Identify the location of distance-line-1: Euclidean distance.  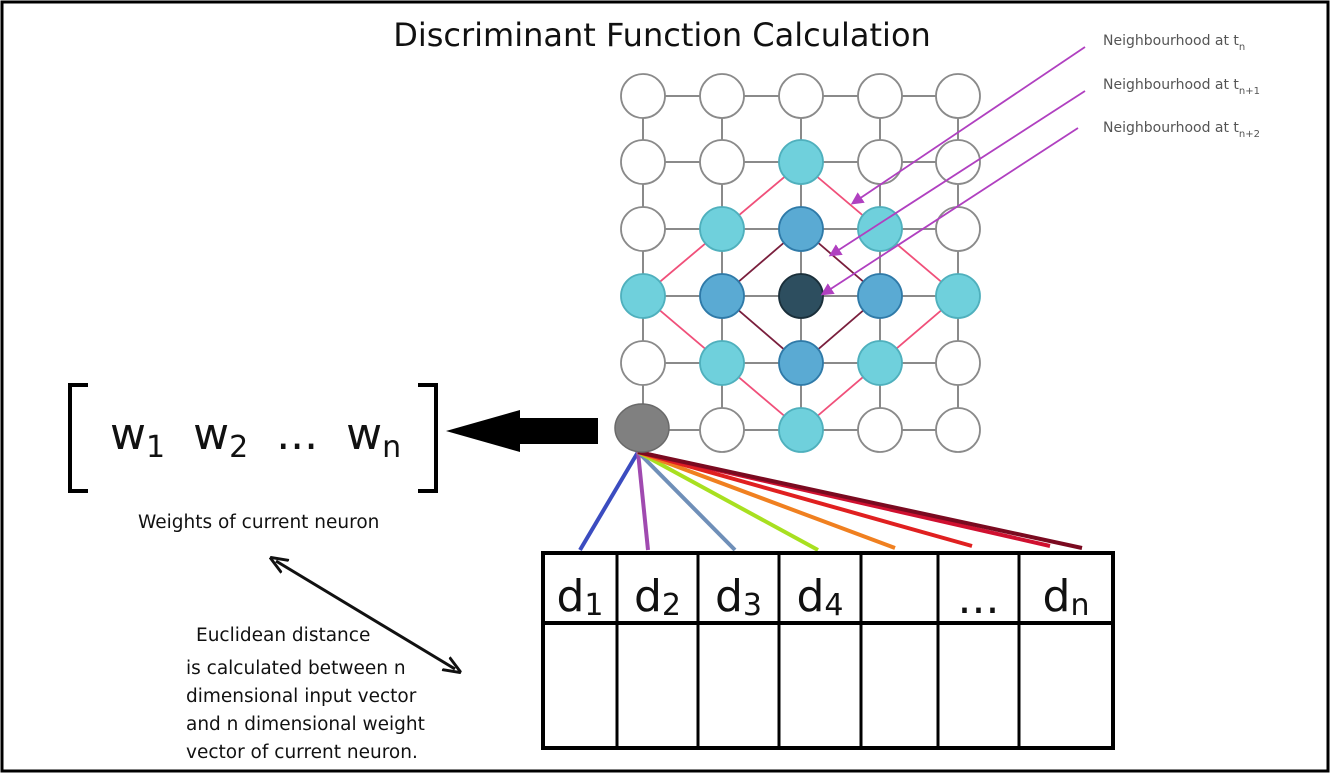
(283, 635).